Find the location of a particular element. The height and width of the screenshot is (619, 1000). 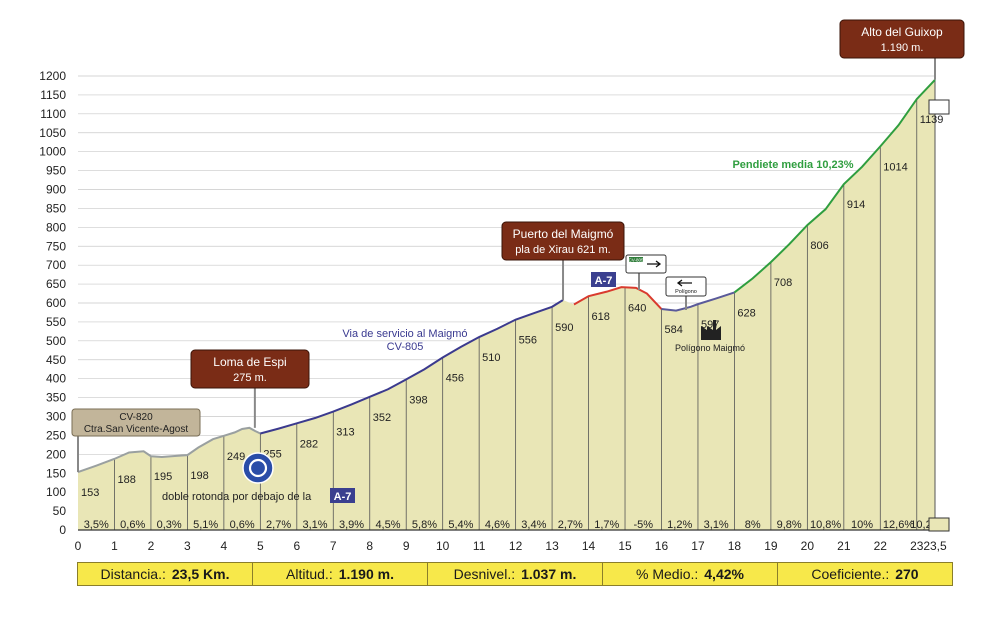

stat-coefficient-value: 270 is located at coordinates (907, 574).